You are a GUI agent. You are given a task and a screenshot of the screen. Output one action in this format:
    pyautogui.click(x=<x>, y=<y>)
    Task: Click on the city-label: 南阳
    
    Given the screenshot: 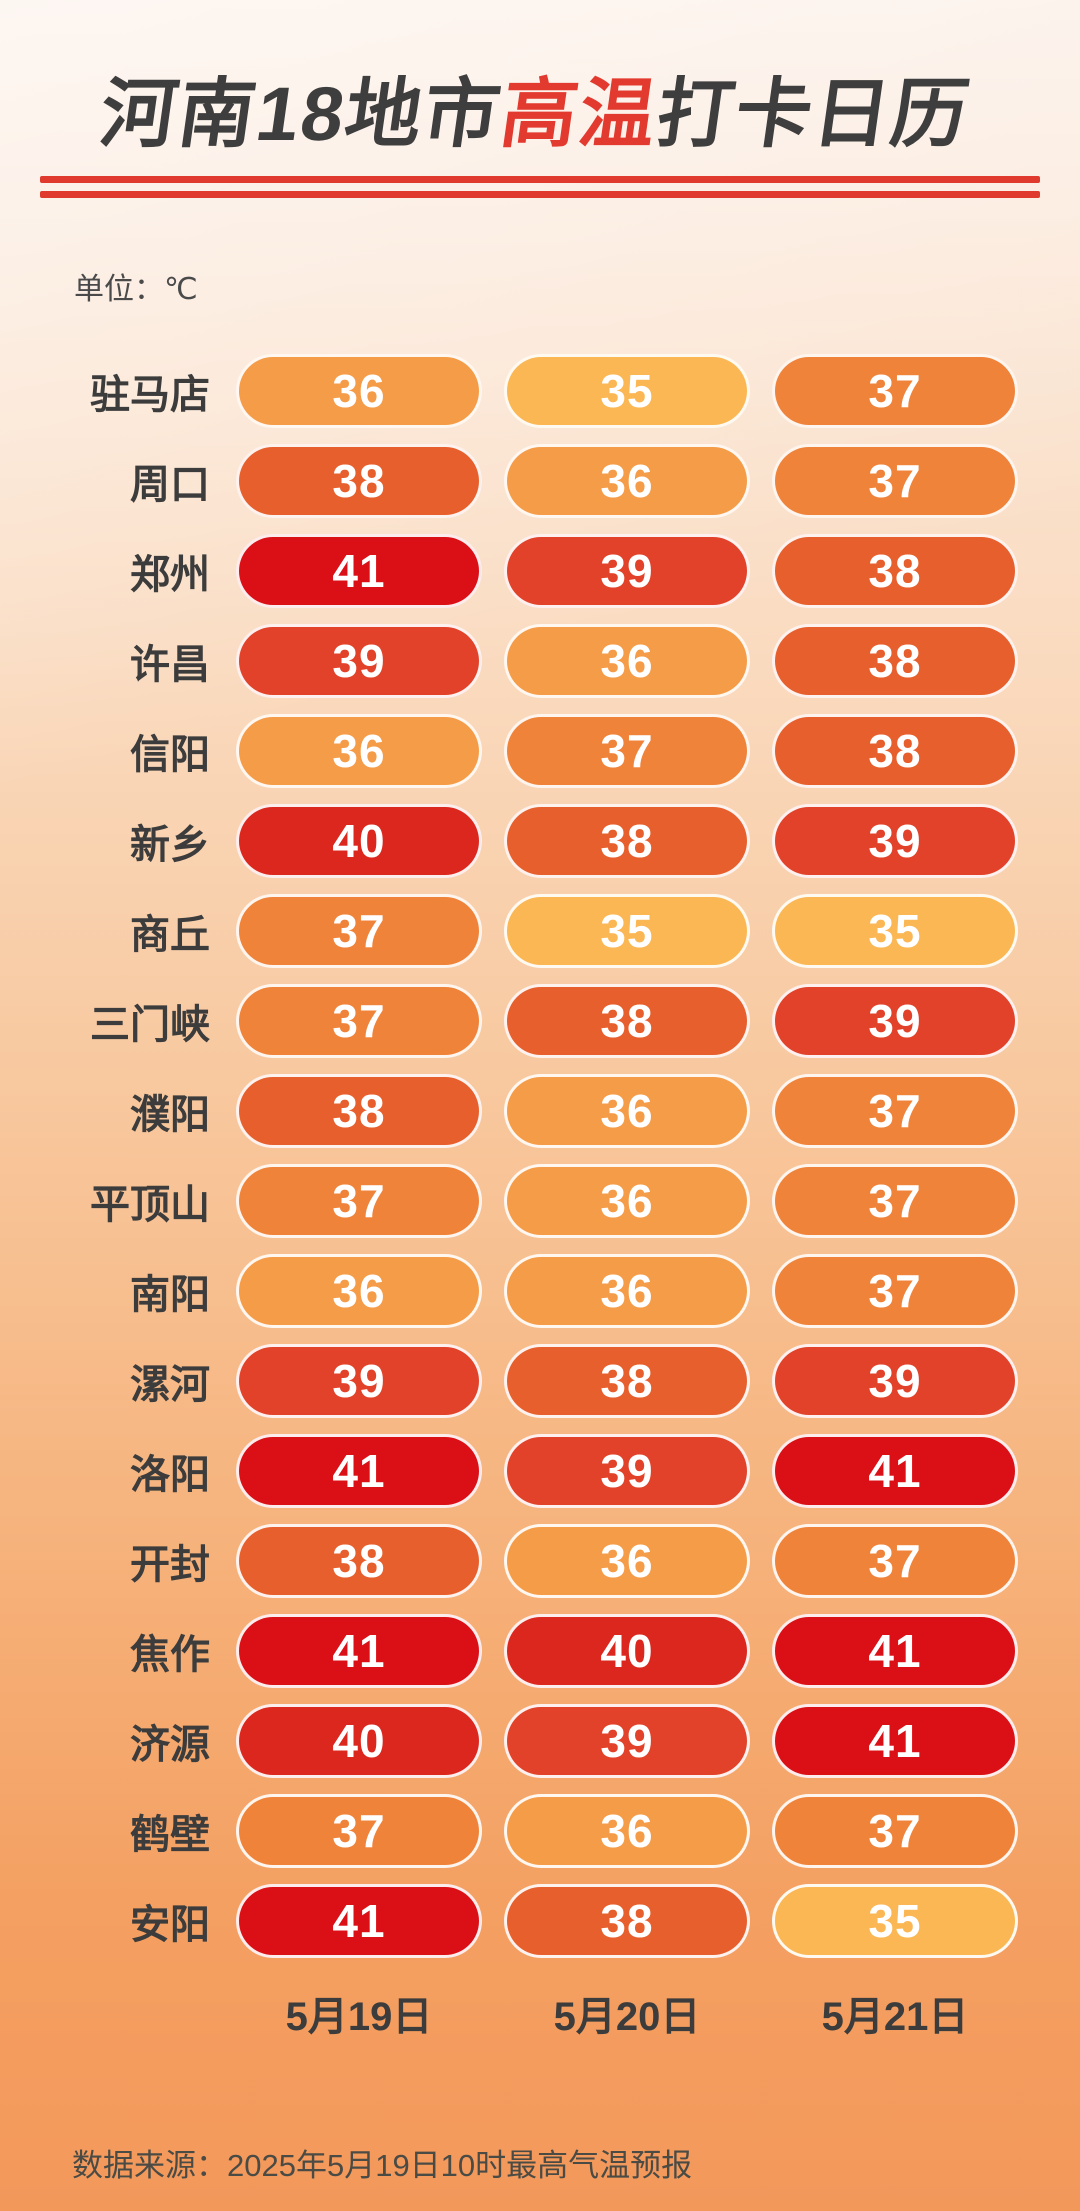 What is the action you would take?
    pyautogui.click(x=170, y=1295)
    